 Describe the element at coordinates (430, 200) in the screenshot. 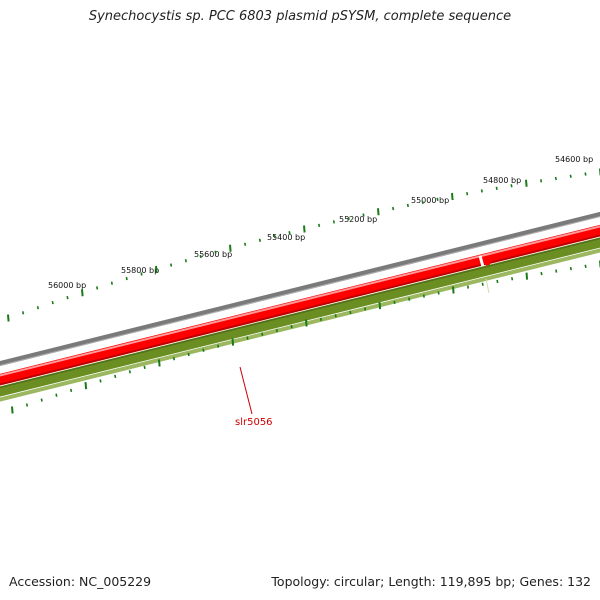

I see `ruler-label: 55000 bp` at that location.